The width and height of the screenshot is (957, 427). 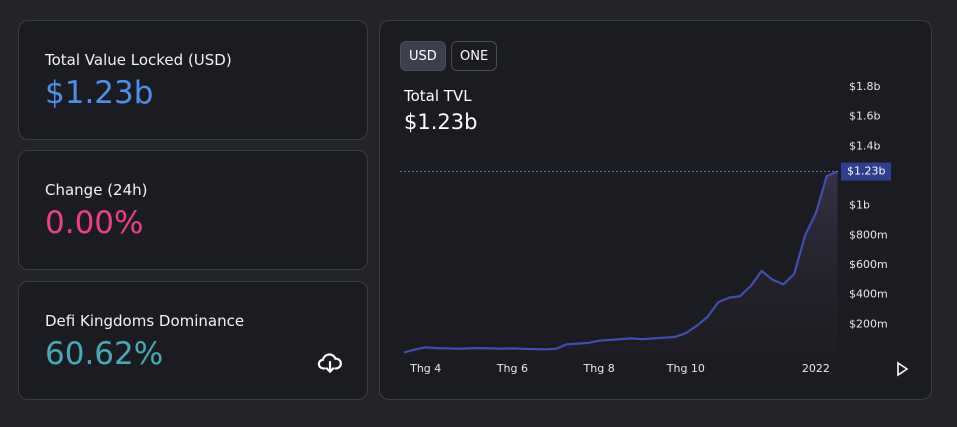 I want to click on y-tick-label: $400m, so click(x=868, y=294).